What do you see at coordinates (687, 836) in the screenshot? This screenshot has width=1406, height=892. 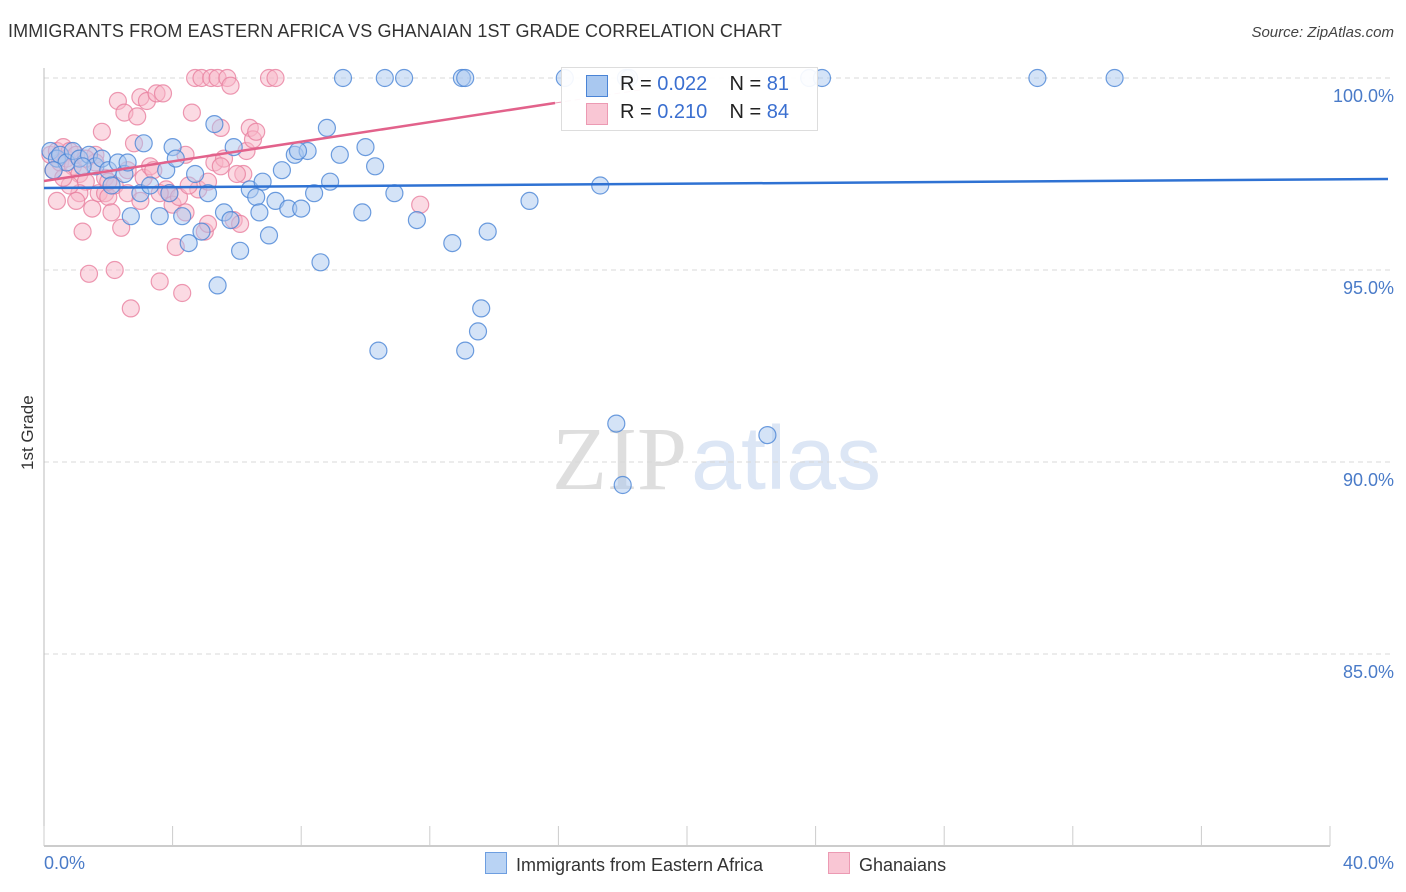 I see `x-axis-ticks` at bounding box center [687, 836].